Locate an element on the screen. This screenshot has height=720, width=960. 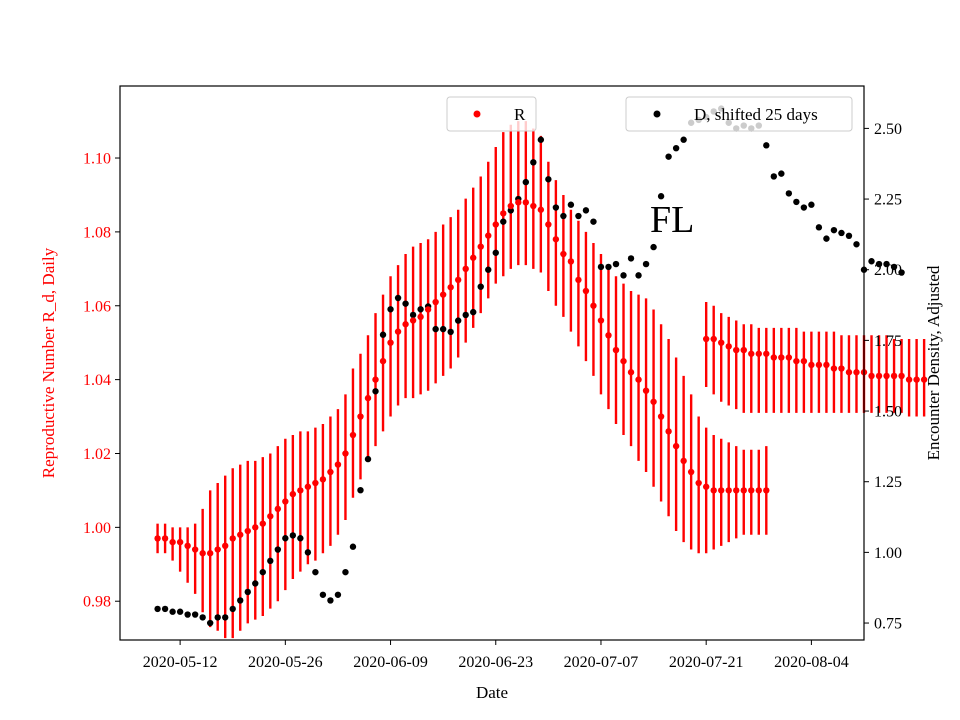
x-tick-label: 2020-08-04 is located at coordinates (811, 662).